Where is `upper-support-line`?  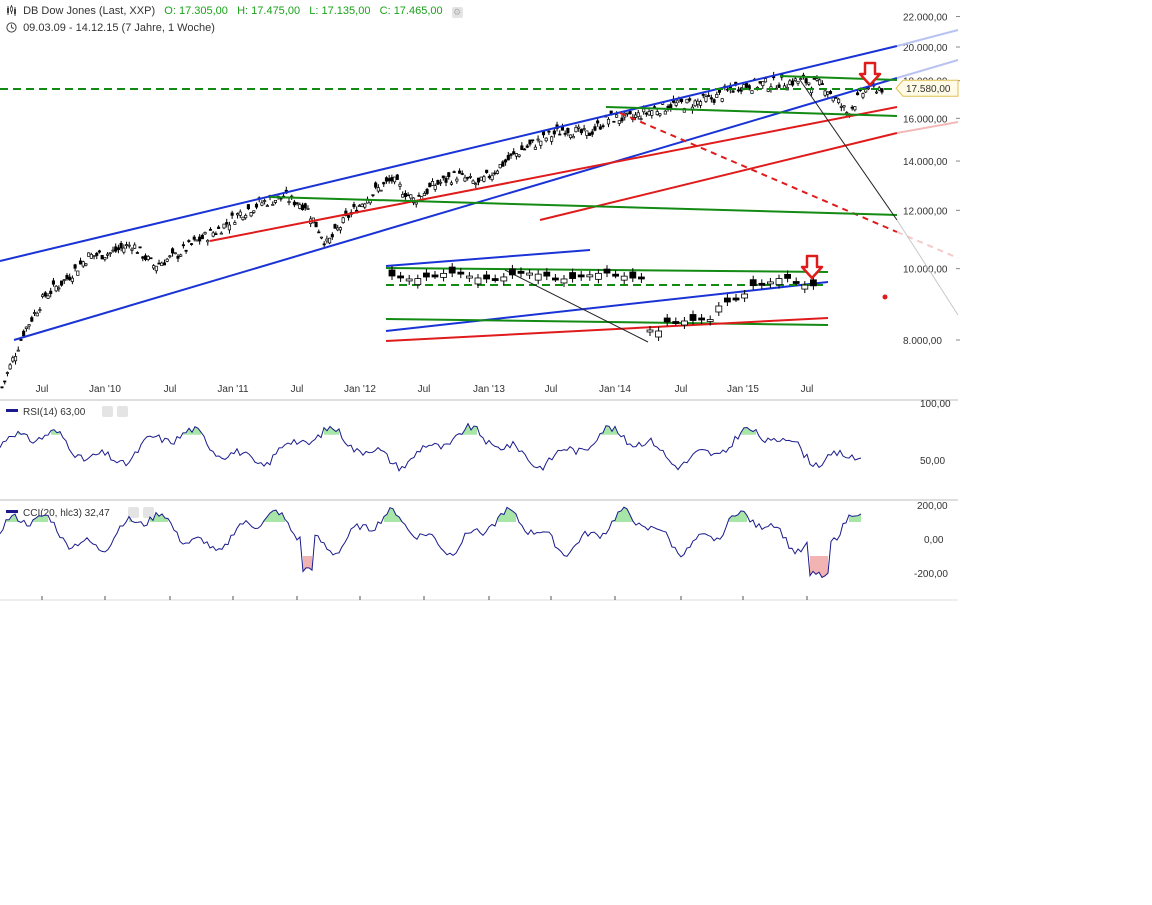 upper-support-line is located at coordinates (553, 174).